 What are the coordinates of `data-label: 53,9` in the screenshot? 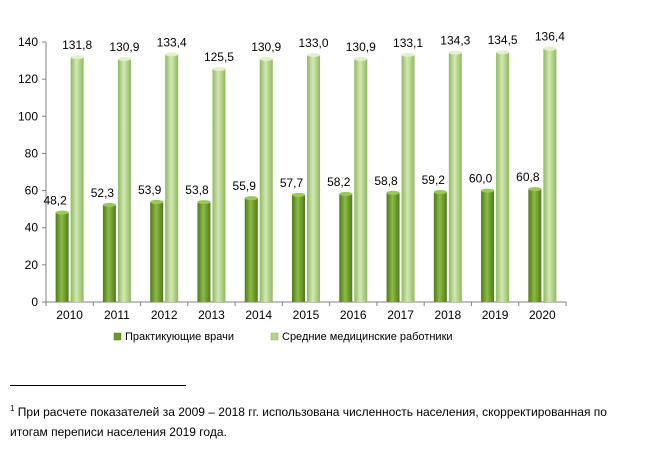 It's located at (150, 190).